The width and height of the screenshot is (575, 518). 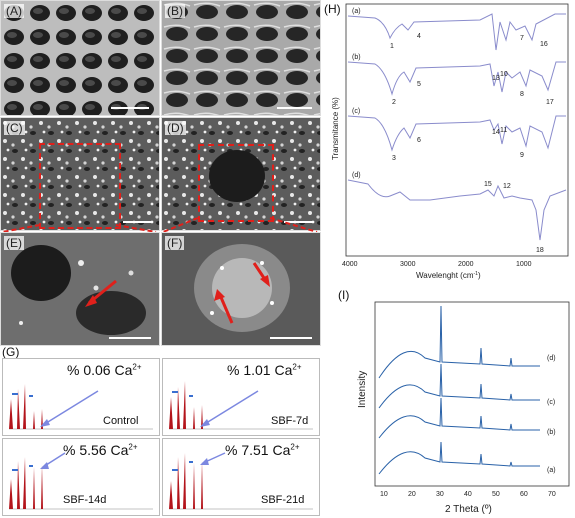 What do you see at coordinates (11, 352) in the screenshot?
I see `panel-label-g: (G)` at bounding box center [11, 352].